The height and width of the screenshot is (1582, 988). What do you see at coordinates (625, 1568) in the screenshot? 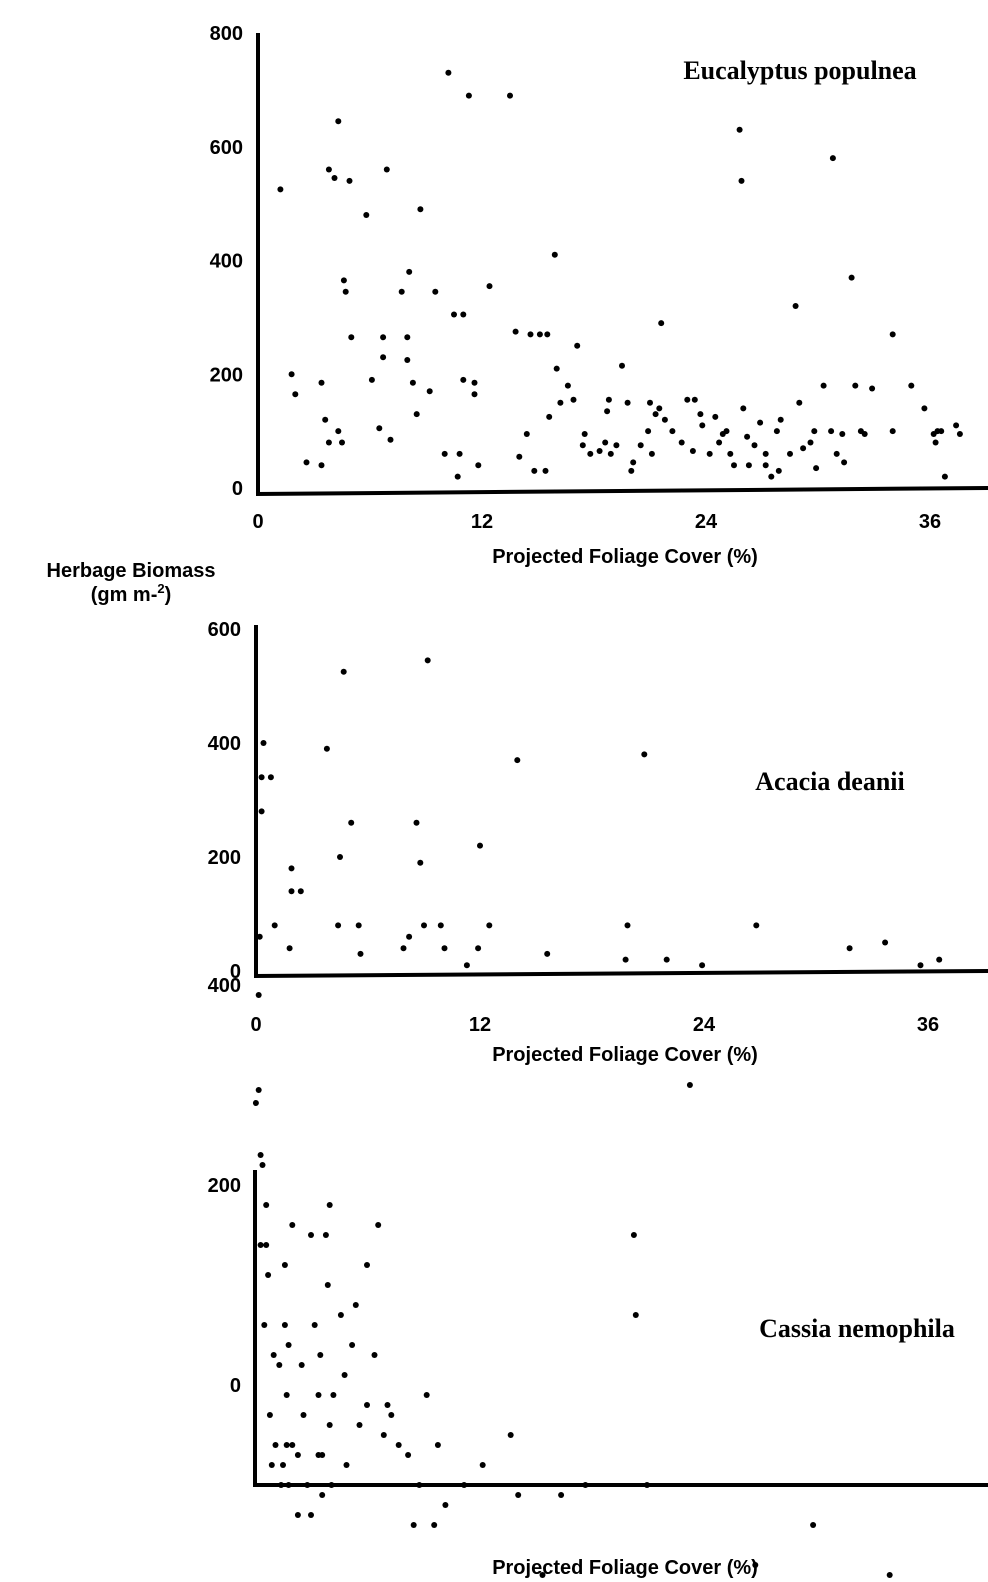
I see `x-axis-title: Projected Foliage Cover (%)` at bounding box center [625, 1568].